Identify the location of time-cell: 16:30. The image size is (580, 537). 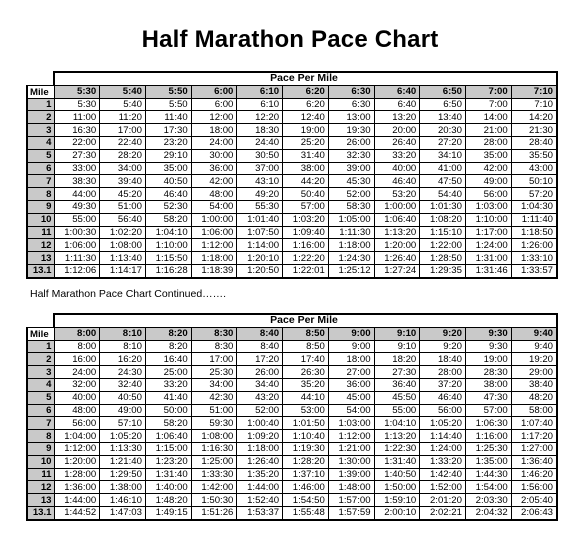
(77, 130).